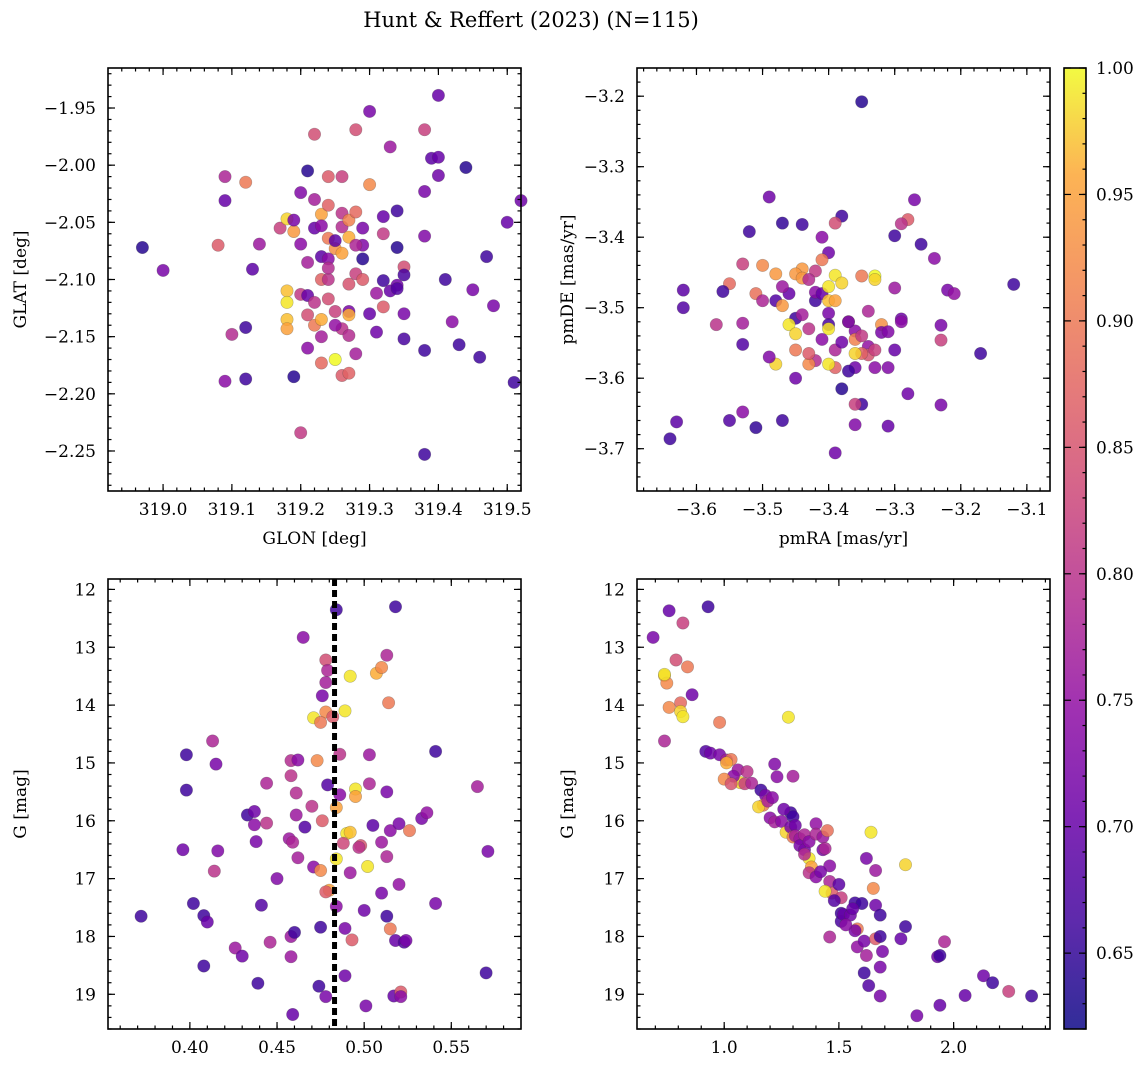  I want to click on y-tick-label: 15, so click(85, 764).